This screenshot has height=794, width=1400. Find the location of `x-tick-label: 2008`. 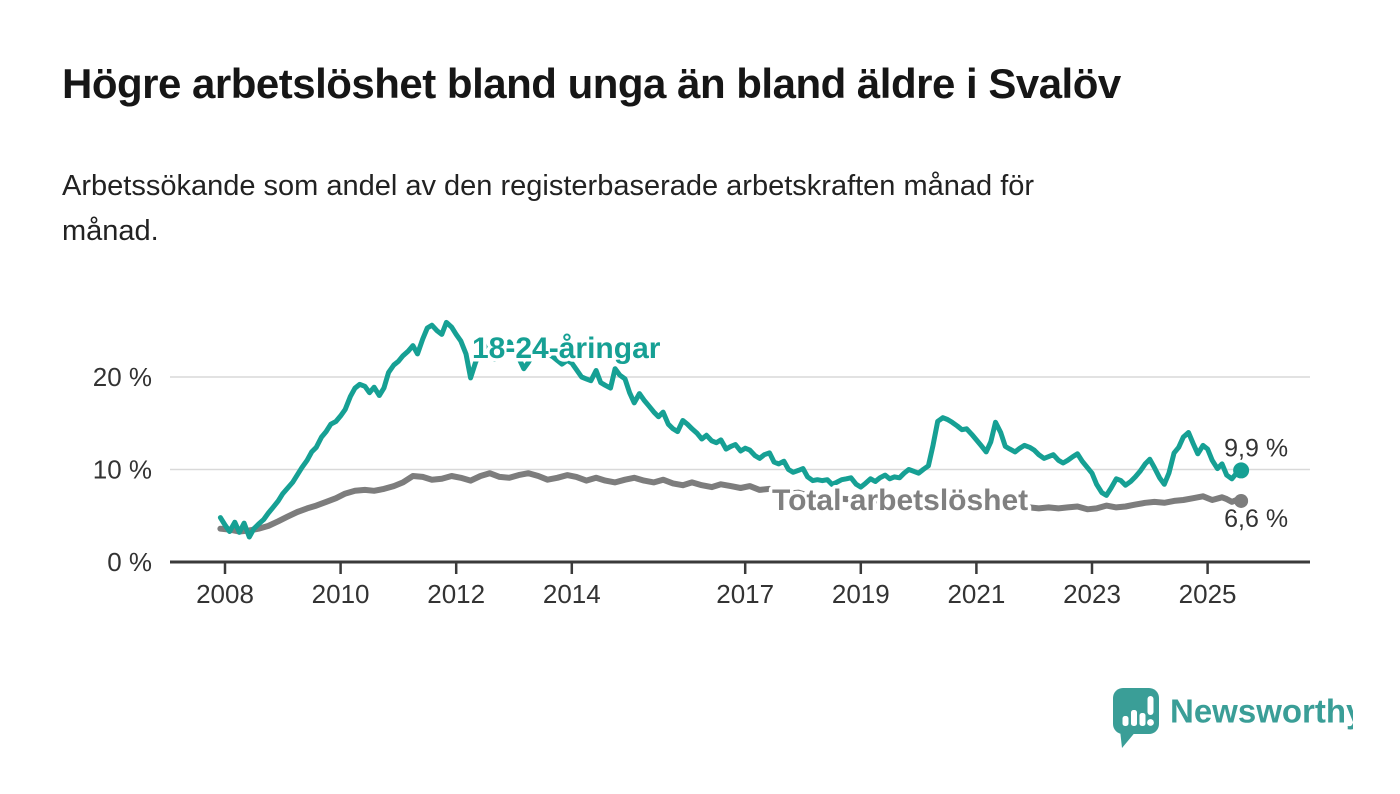

x-tick-label: 2008 is located at coordinates (225, 594).